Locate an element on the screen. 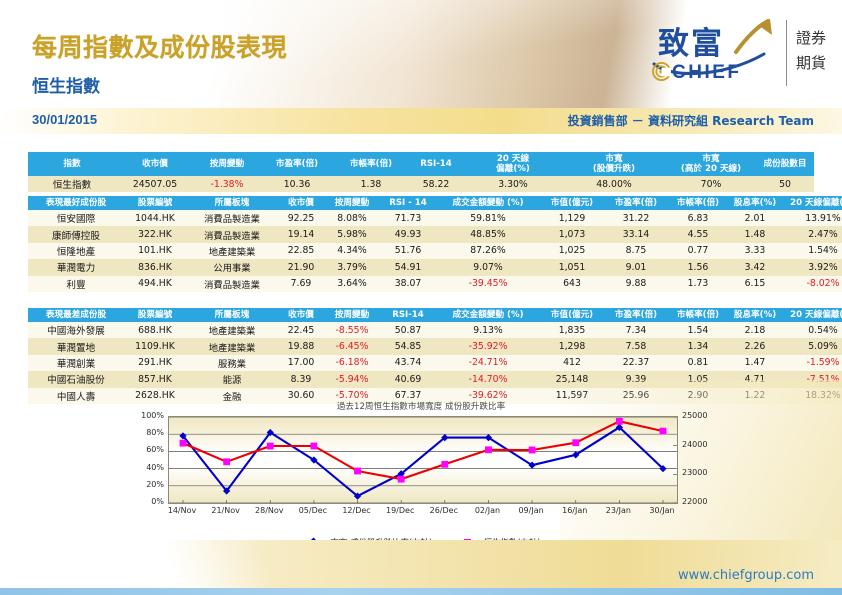  worst-col-weekly-change: 按周變動 is located at coordinates (352, 315).